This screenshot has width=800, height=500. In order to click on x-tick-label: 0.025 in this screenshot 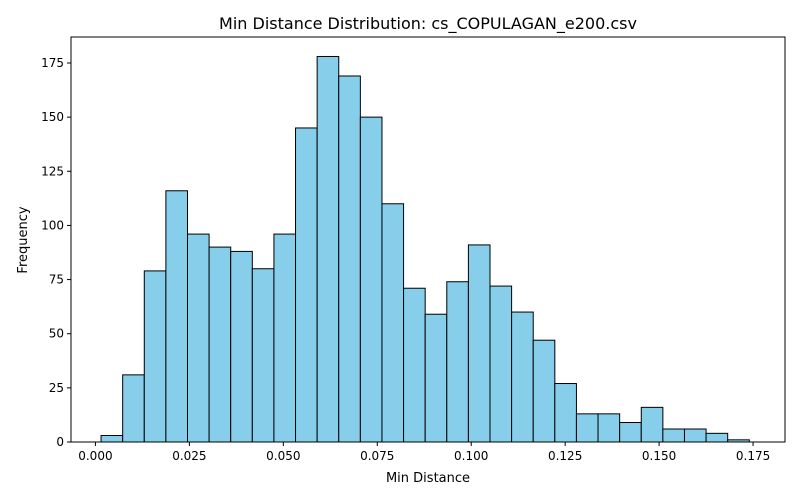, I will do `click(189, 456)`.